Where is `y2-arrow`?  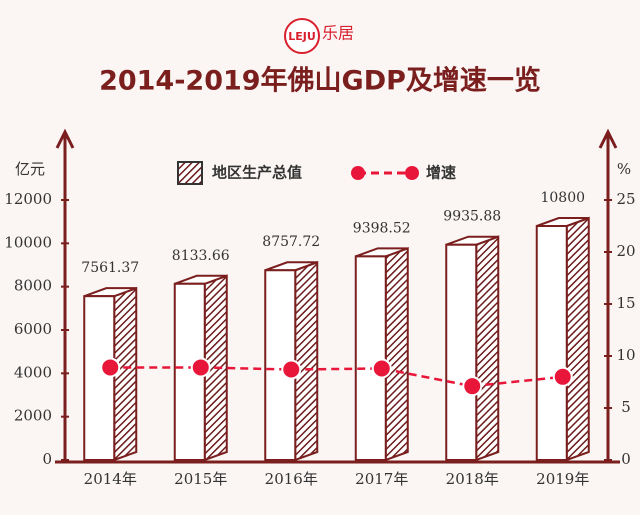
y2-arrow is located at coordinates (608, 138).